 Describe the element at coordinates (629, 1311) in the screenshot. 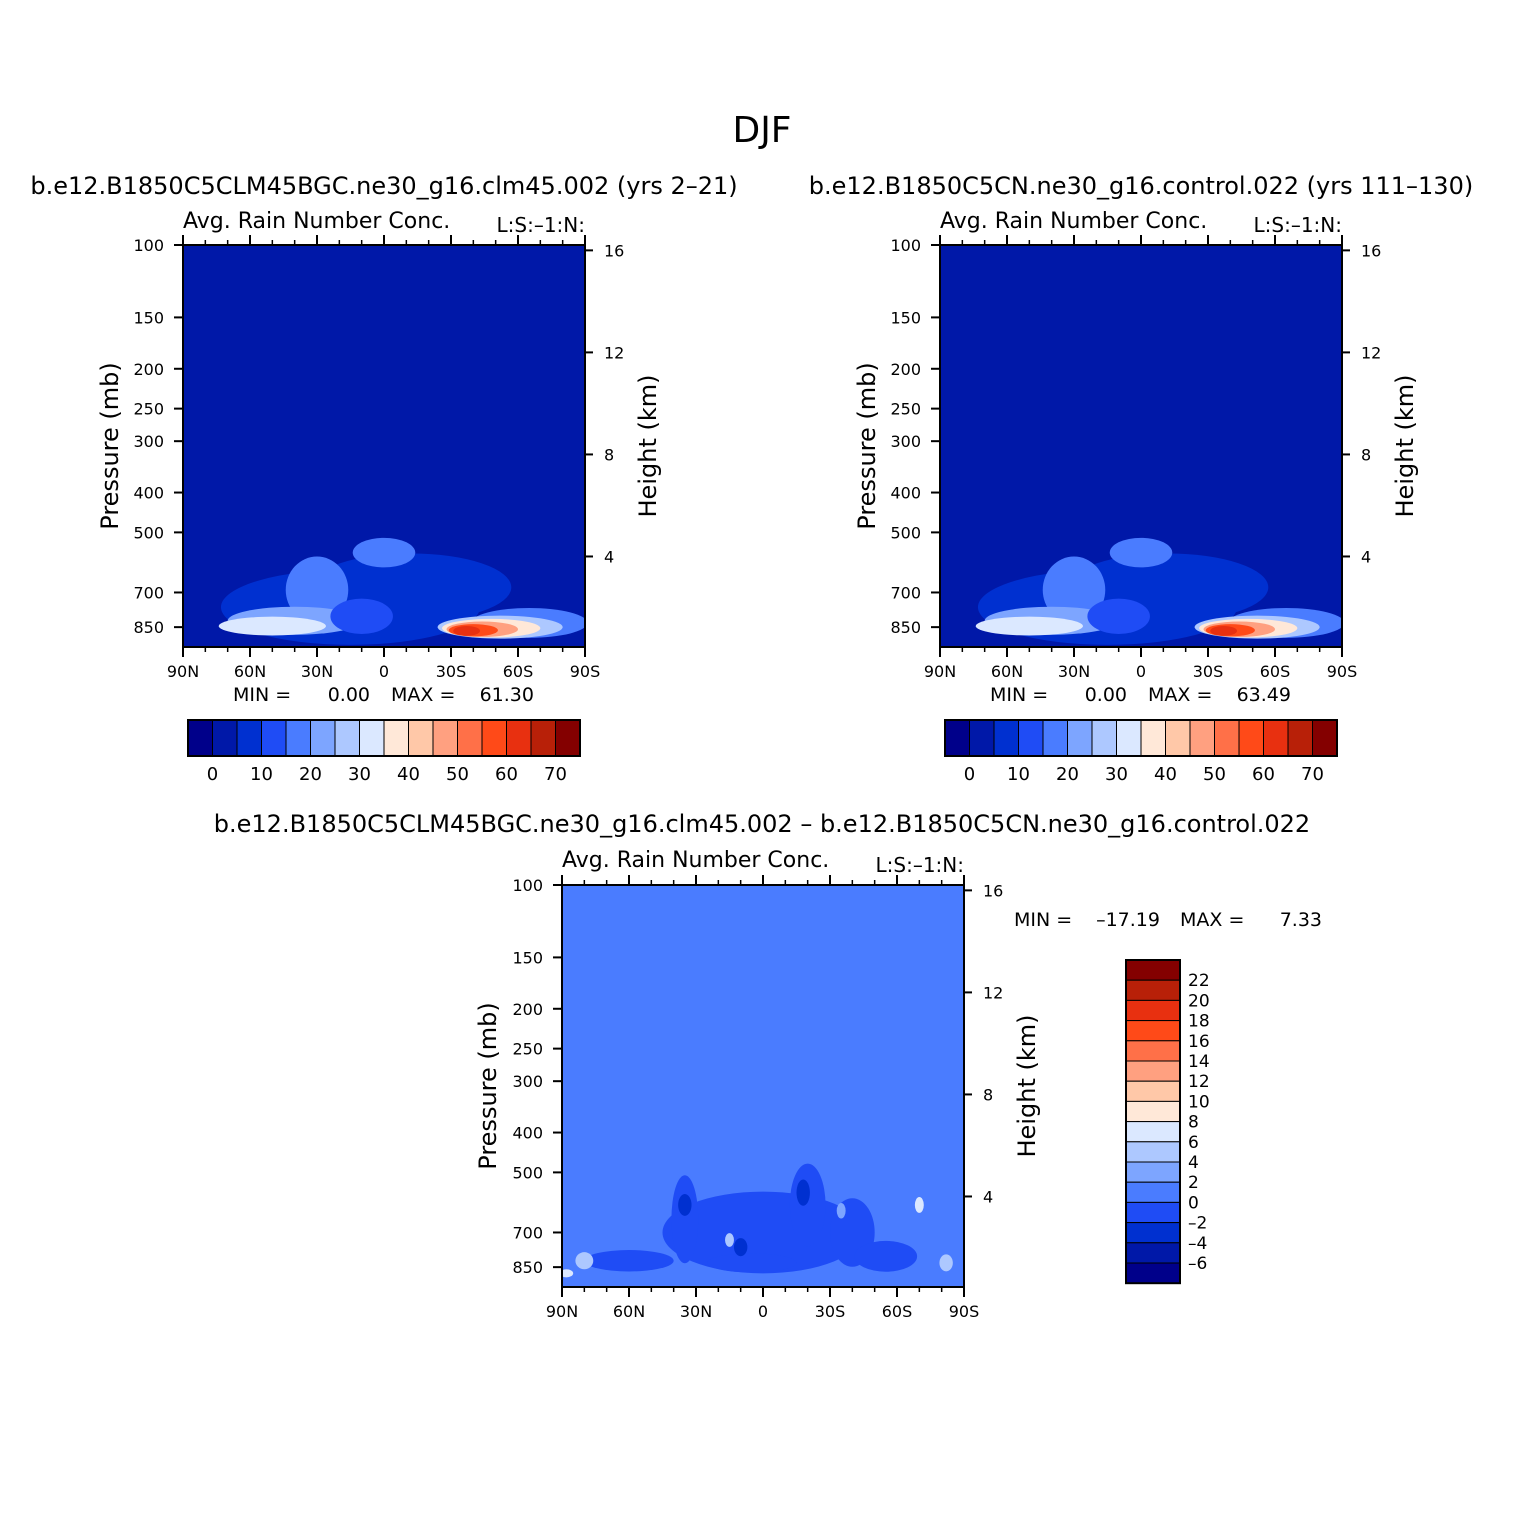

I see `panel-2-x-tick-label: 60N` at that location.